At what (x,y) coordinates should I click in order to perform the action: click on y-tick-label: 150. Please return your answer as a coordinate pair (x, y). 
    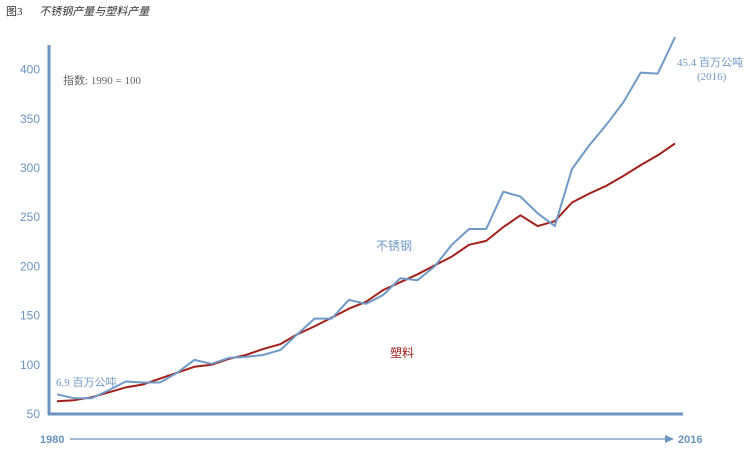
    Looking at the image, I should click on (30, 316).